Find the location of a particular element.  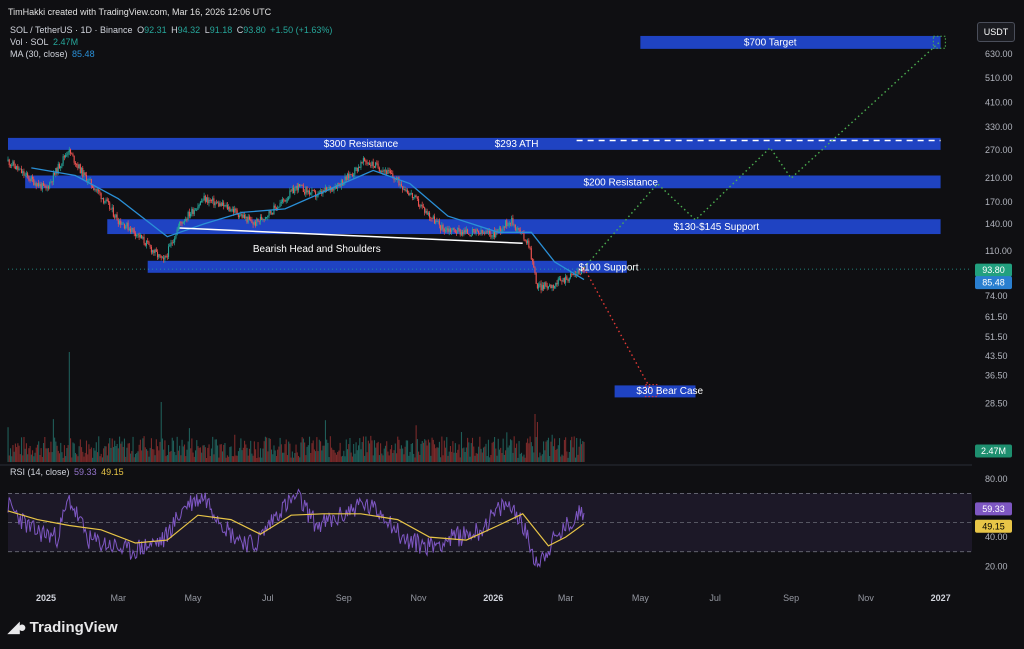

open-label: O is located at coordinates (141, 30).